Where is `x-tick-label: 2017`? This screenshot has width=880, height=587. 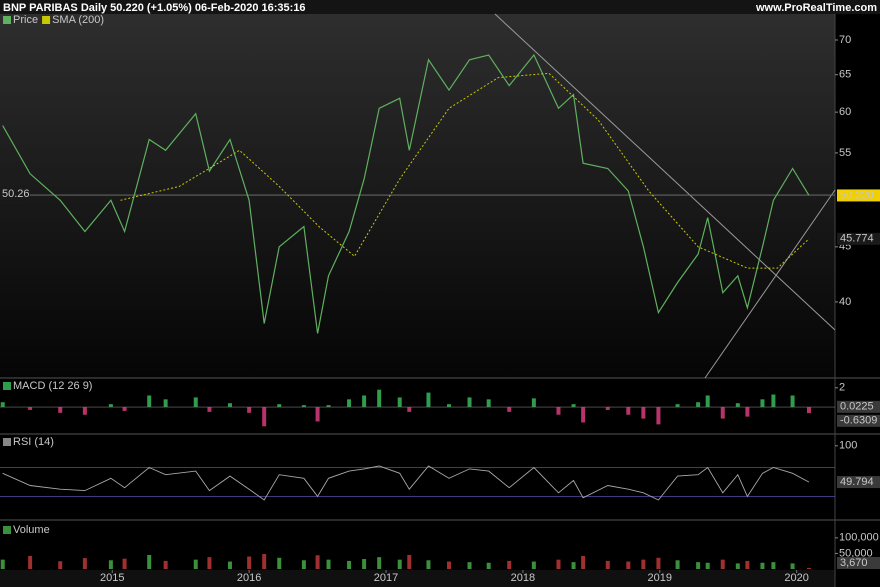
x-tick-label: 2017 is located at coordinates (386, 578).